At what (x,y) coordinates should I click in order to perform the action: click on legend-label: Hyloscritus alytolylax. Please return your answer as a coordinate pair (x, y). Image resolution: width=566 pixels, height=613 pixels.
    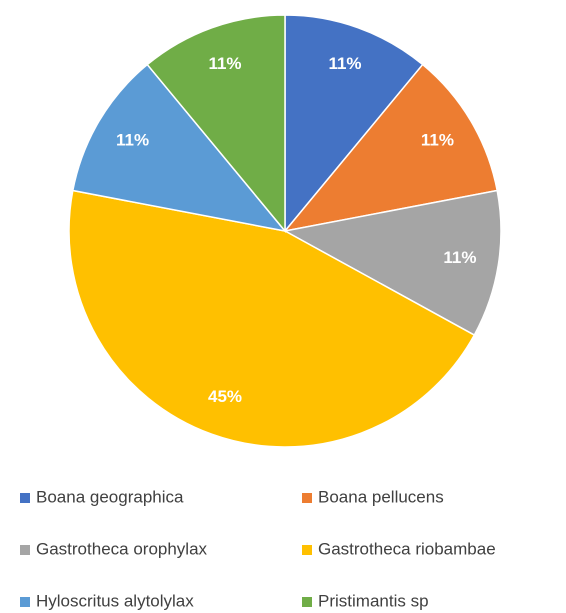
    Looking at the image, I should click on (115, 600).